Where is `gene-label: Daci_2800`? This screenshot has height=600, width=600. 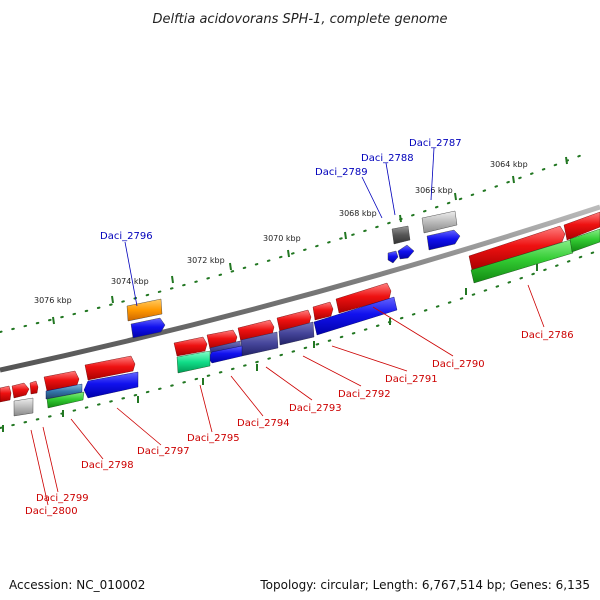 gene-label: Daci_2800 is located at coordinates (51, 511).